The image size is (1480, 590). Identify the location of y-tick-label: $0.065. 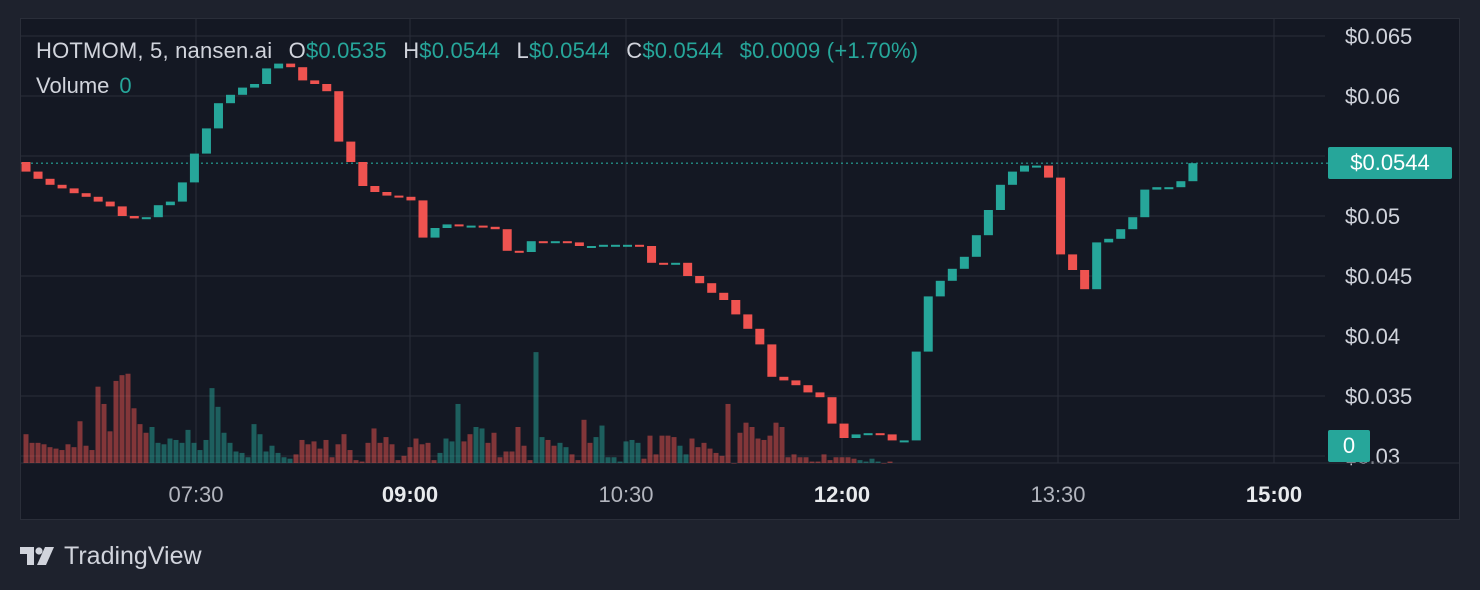
(1378, 36).